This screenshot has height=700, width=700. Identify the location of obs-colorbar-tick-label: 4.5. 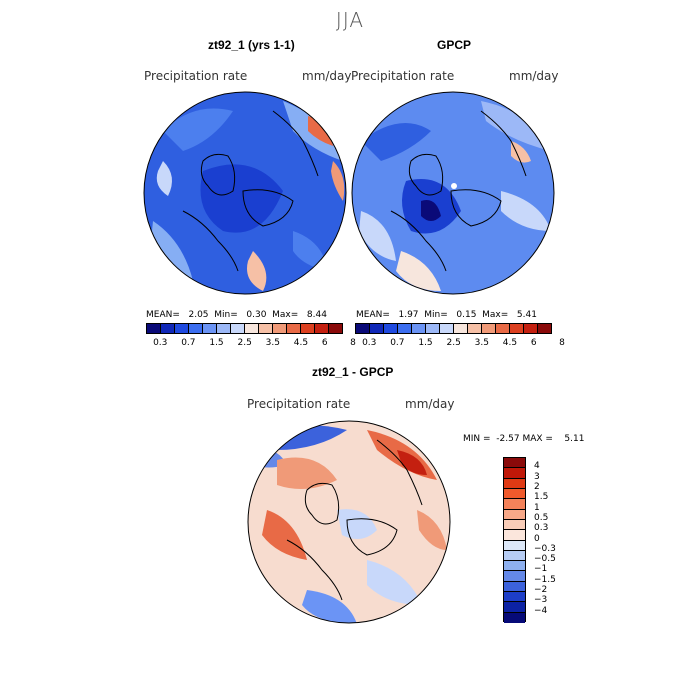
(510, 343).